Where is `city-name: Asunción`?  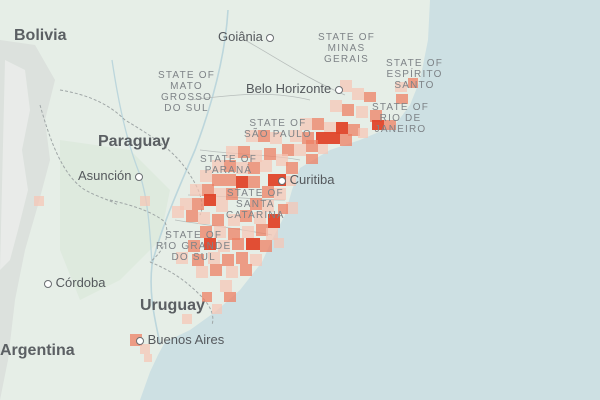
city-name: Asunción is located at coordinates (105, 175).